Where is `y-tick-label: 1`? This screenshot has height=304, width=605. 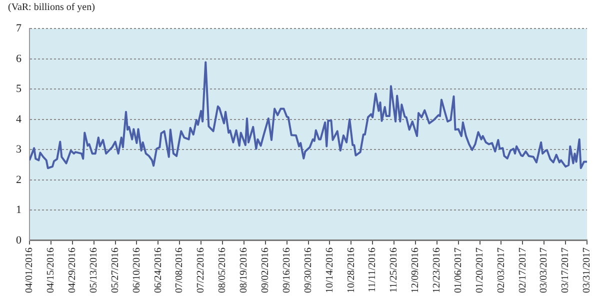
y-tick-label: 1 is located at coordinates (19, 210).